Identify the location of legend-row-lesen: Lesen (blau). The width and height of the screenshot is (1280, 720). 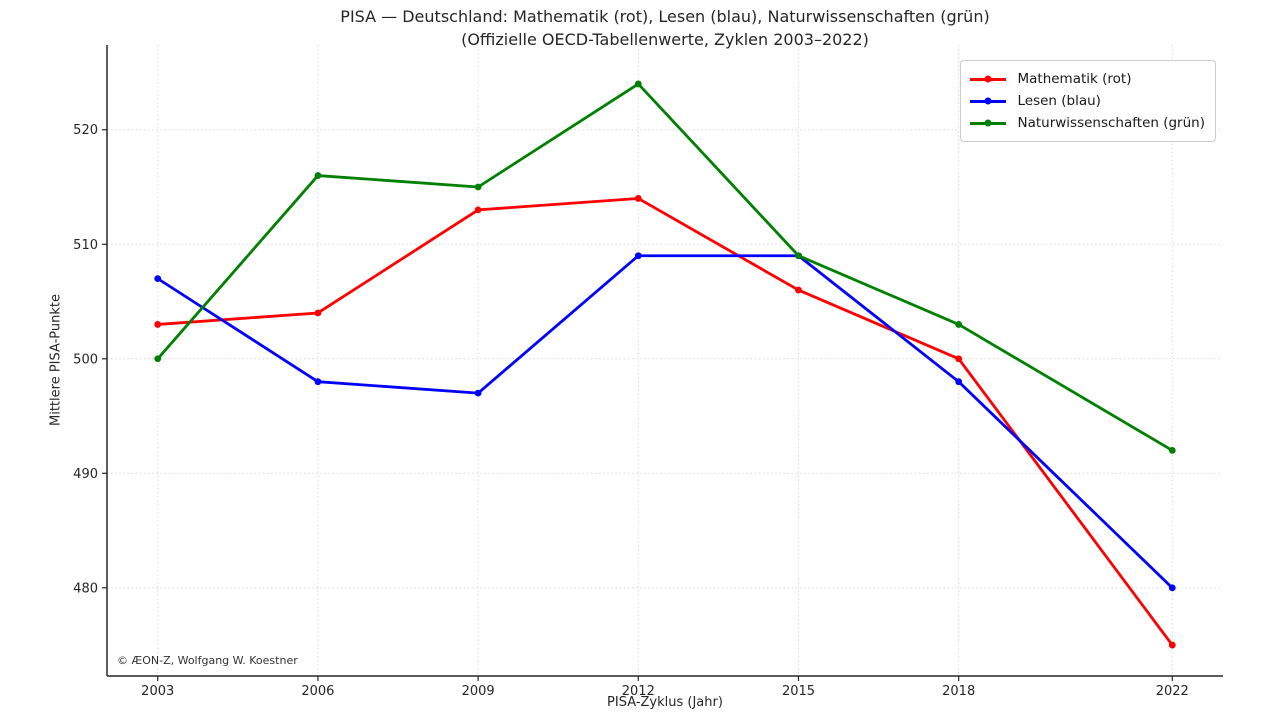
(1087, 101).